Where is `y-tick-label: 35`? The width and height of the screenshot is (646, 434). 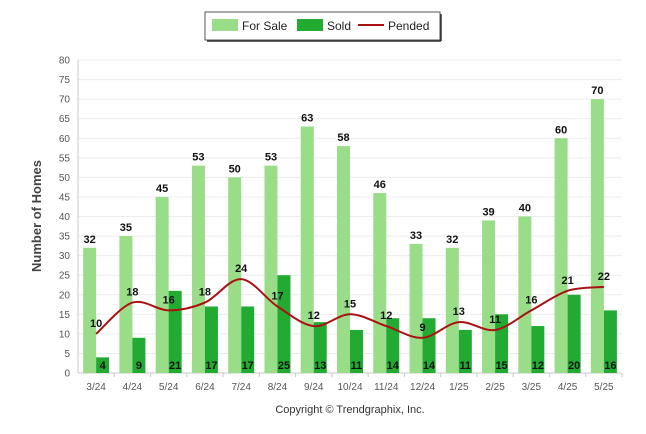
y-tick-label: 35 is located at coordinates (65, 237).